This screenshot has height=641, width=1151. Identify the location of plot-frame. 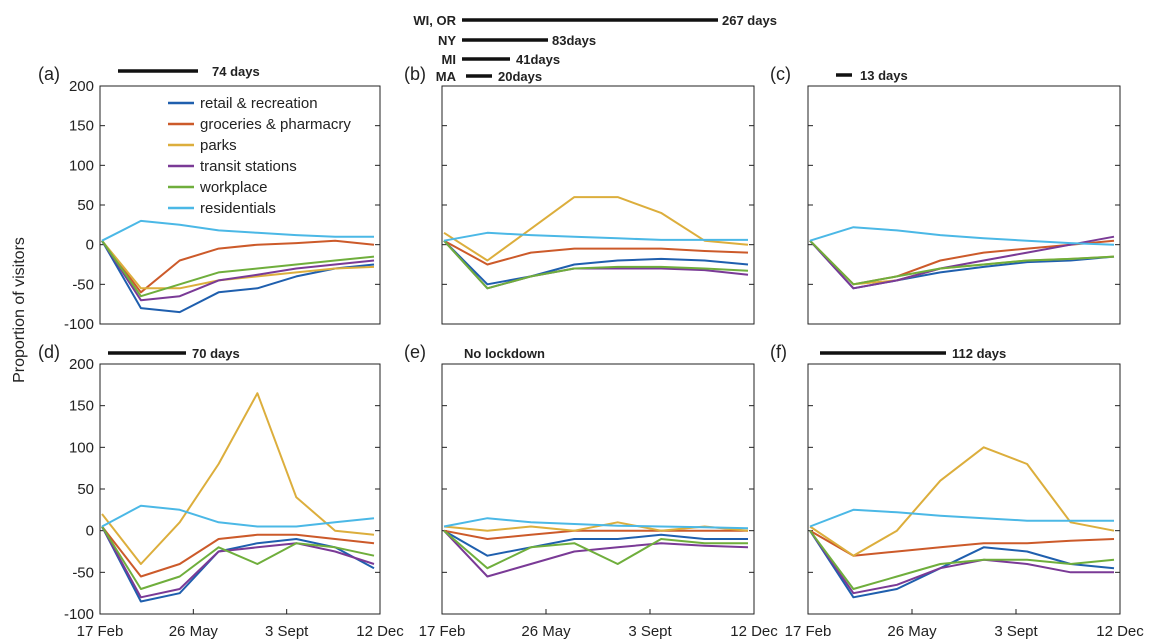
(964, 489).